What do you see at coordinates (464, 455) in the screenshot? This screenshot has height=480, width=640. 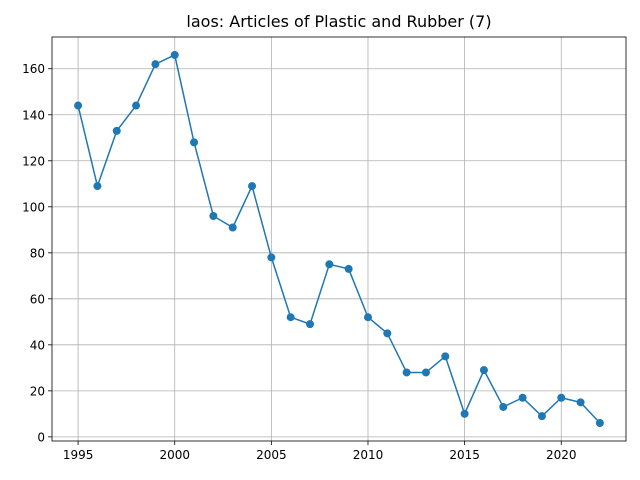 I see `x-tick-label: 2015` at bounding box center [464, 455].